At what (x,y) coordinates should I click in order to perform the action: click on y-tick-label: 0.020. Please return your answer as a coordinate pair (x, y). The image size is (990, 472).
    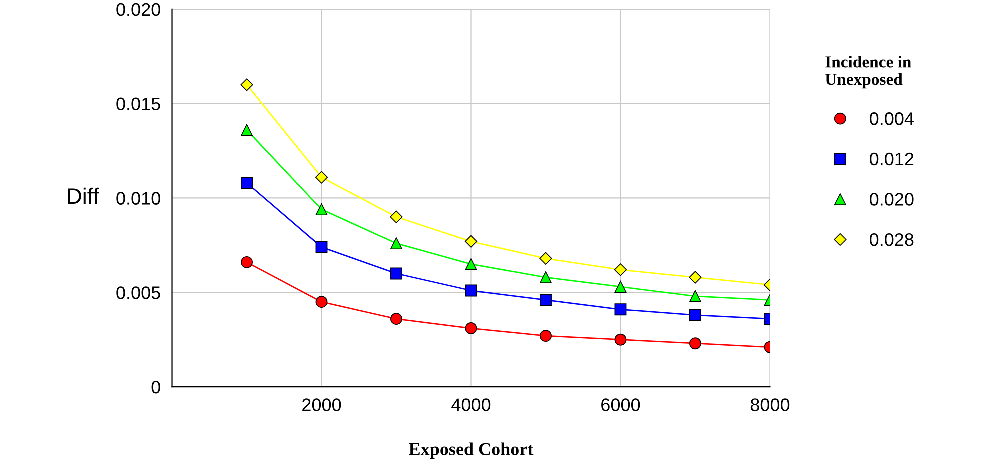
    Looking at the image, I should click on (138, 9).